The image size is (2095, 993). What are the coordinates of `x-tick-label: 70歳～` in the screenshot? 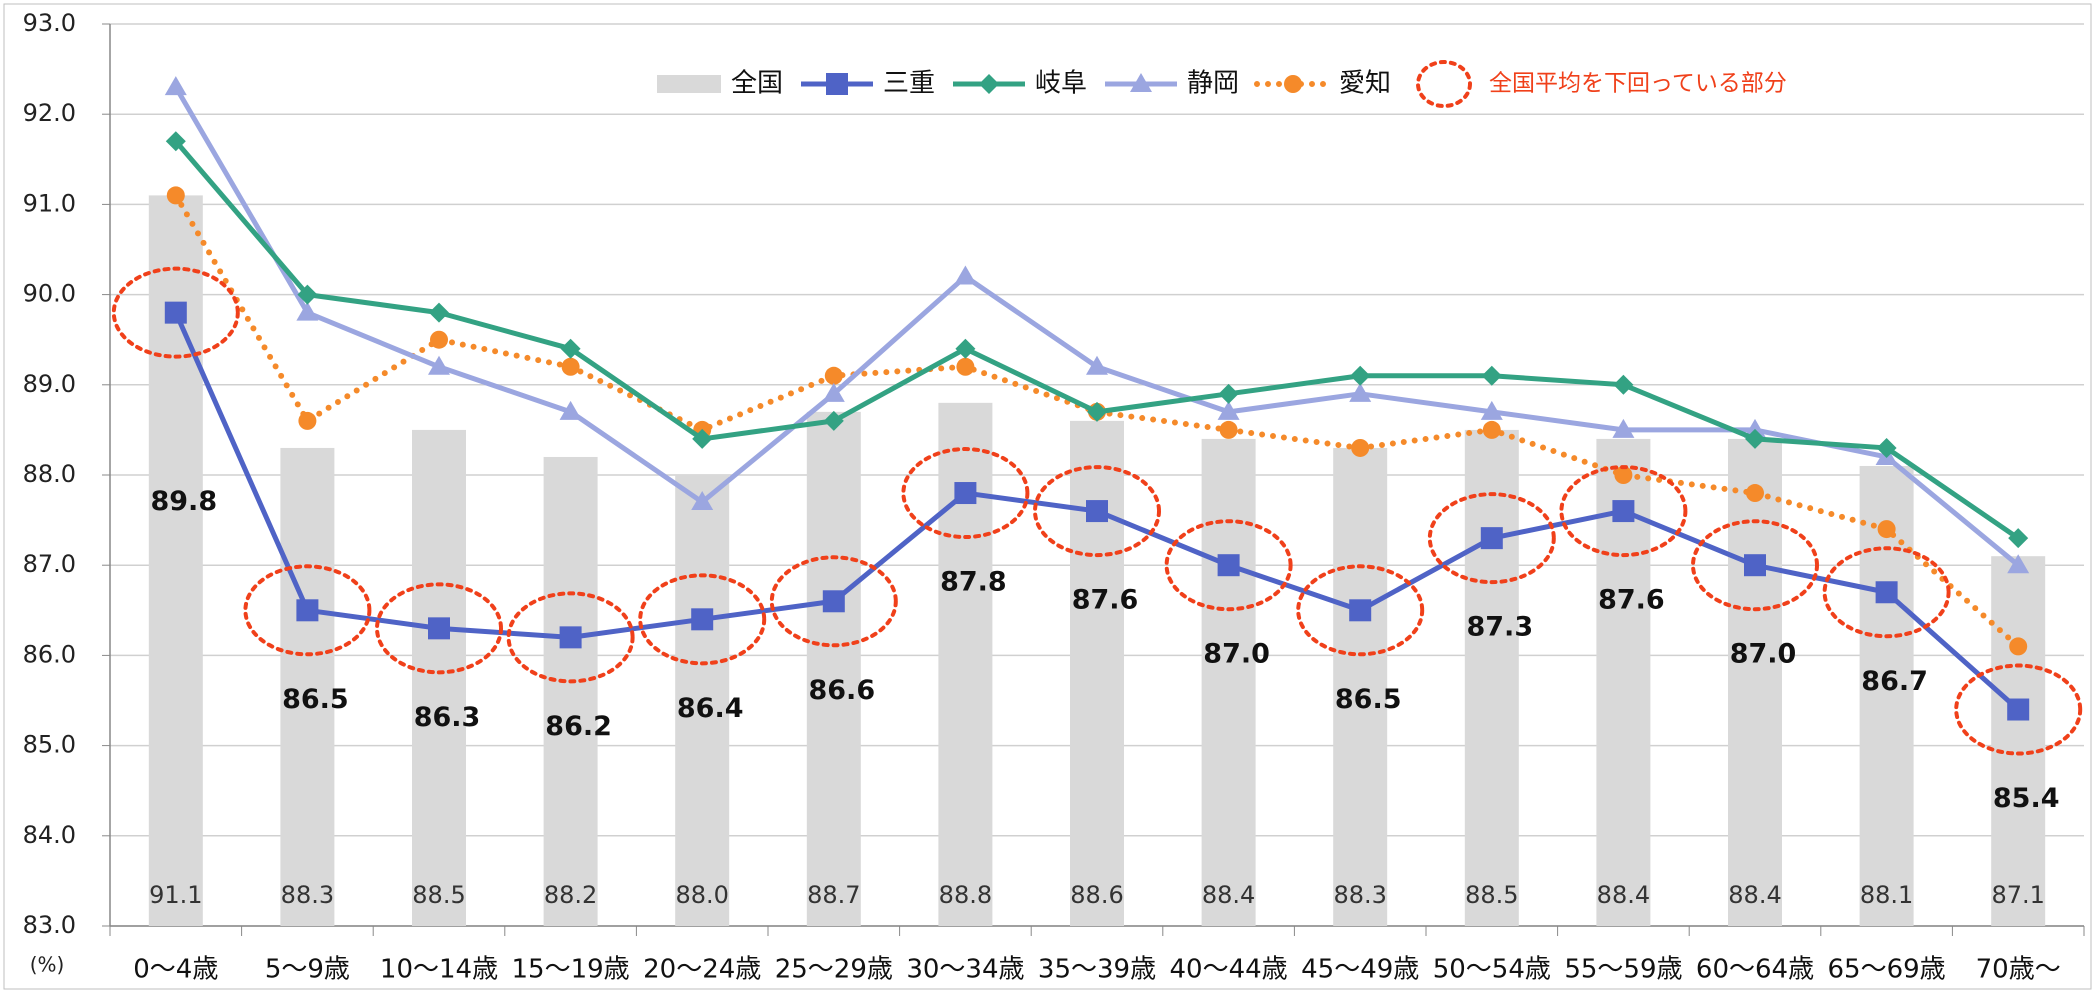 It's located at (2018, 970).